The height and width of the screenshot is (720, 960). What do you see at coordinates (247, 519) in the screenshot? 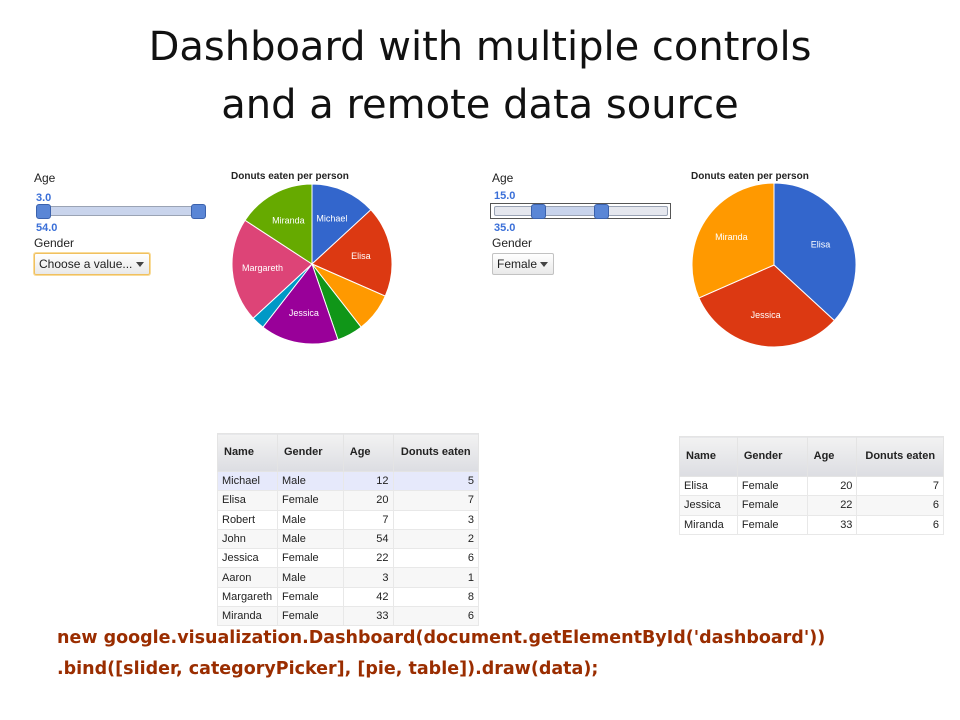
I see `cell-name: Robert` at bounding box center [247, 519].